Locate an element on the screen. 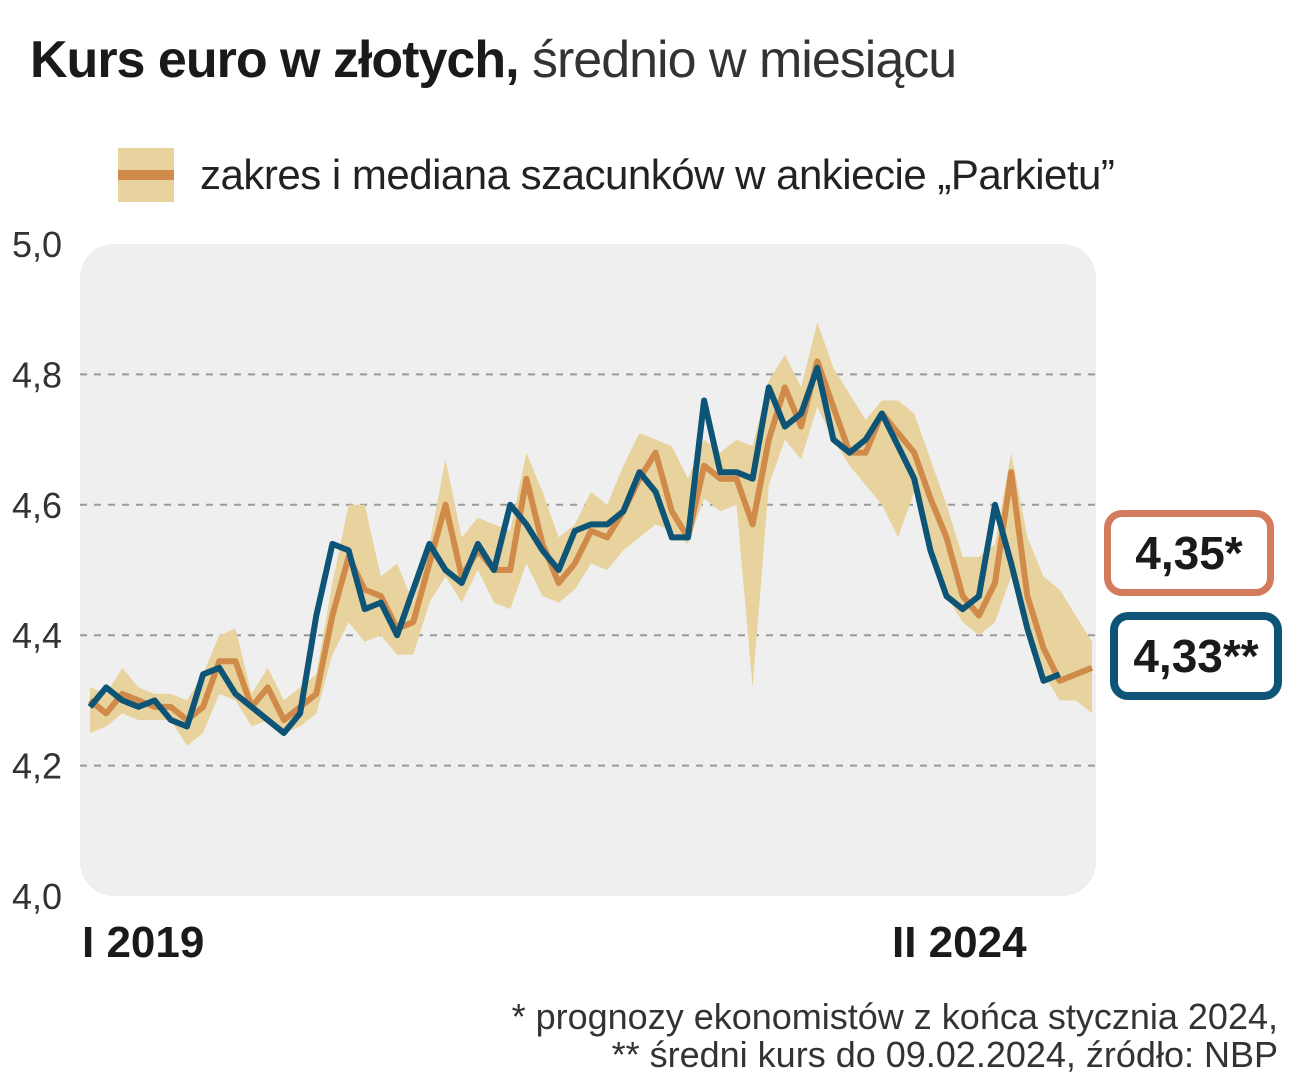 The image size is (1296, 1080). forecast-value-badge: 4,35* is located at coordinates (1189, 553).